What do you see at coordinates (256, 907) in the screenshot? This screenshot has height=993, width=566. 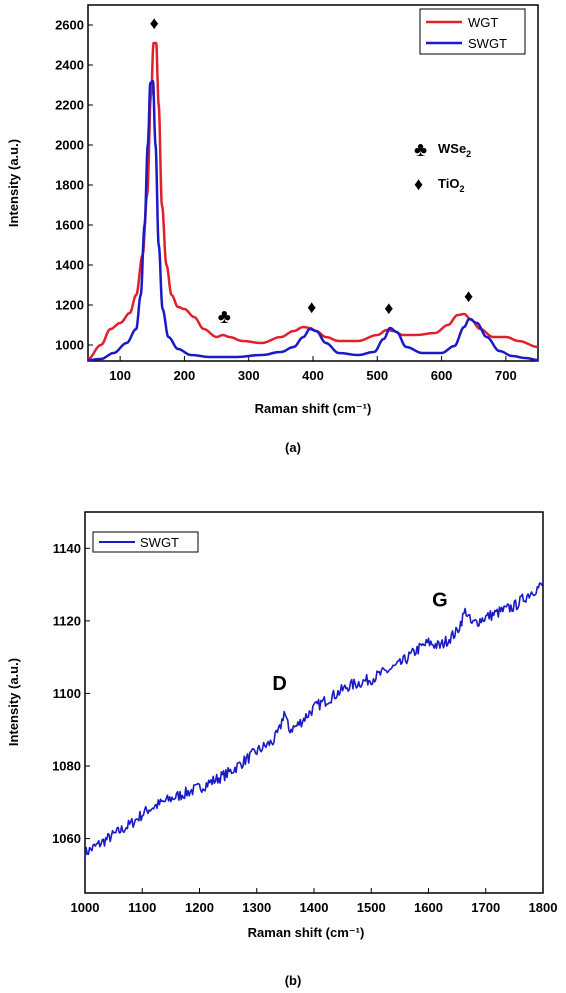 I see `x-tick-label: 1300` at bounding box center [256, 907].